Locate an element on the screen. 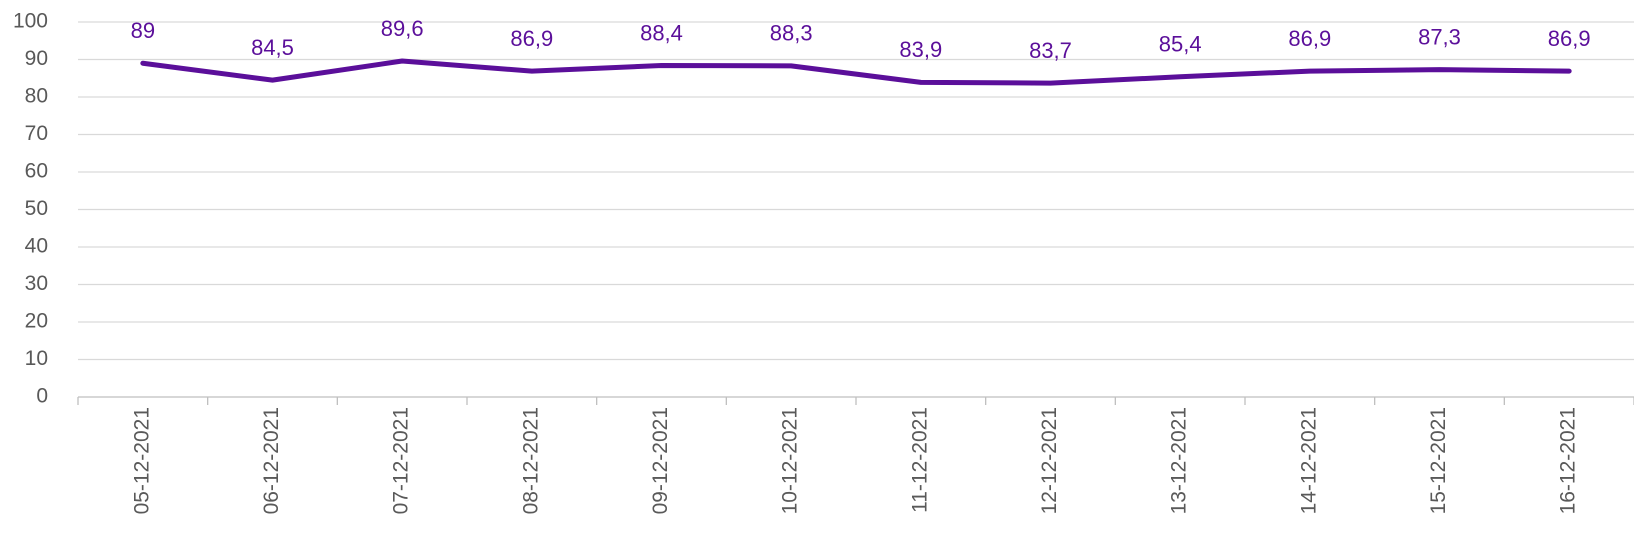  x-tick-label: 14-12-2021 is located at coordinates (1308, 460).